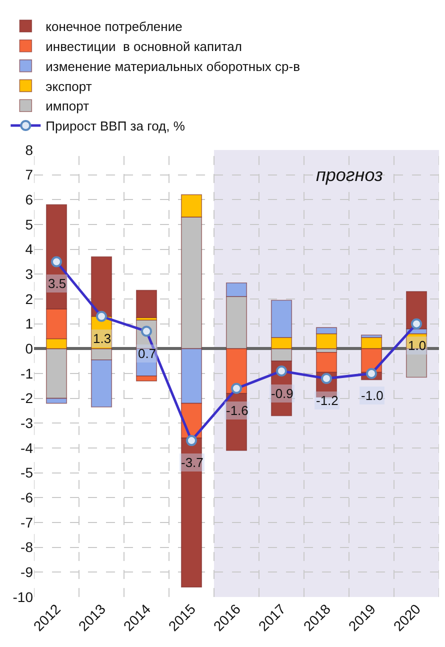  What do you see at coordinates (27, 448) in the screenshot?
I see `y-tick-label: -4` at bounding box center [27, 448].